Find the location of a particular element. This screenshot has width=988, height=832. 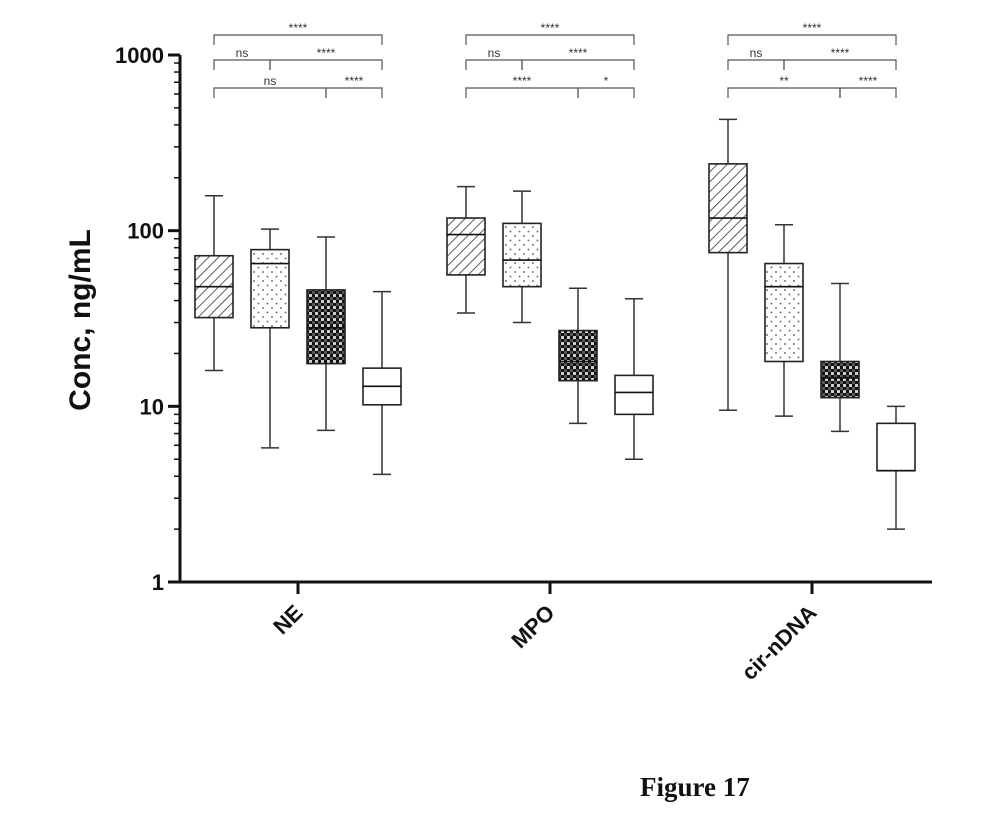

x-category-label: cir-nDNA is located at coordinates (778, 642).